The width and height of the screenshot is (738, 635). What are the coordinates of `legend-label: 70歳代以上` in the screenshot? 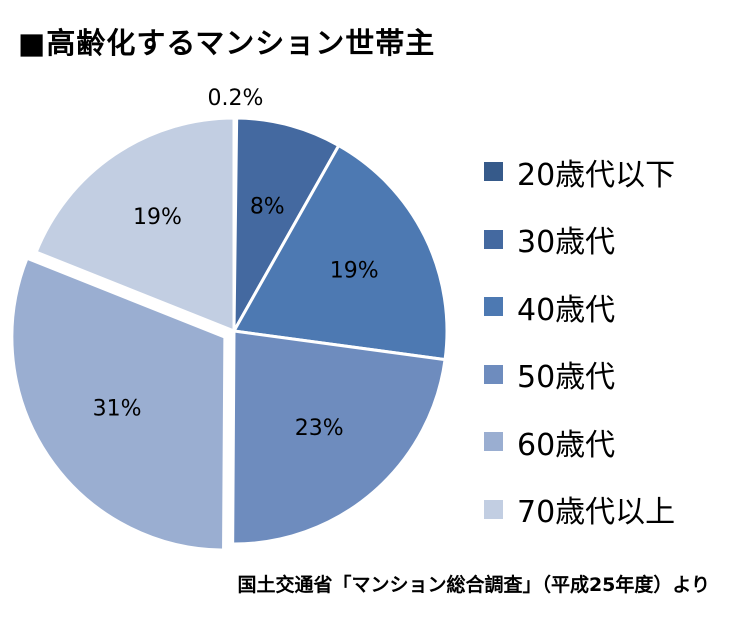 It's located at (596, 513).